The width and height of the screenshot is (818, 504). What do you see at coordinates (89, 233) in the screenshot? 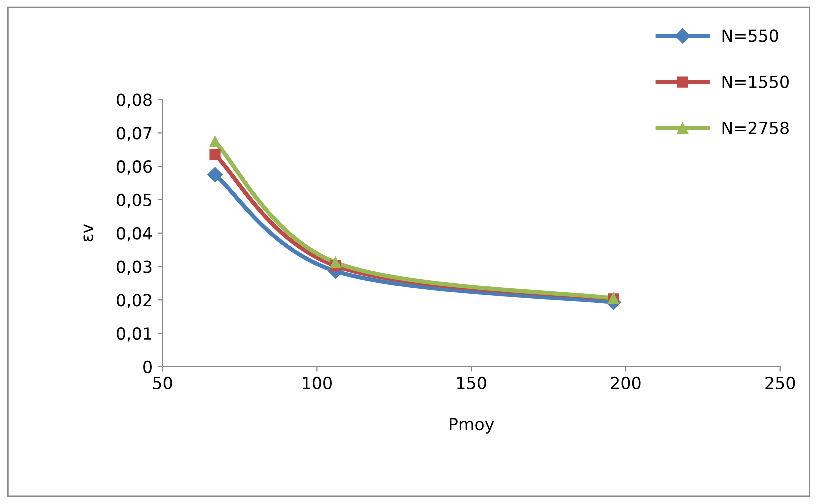
I see `y-axis-title: εv` at bounding box center [89, 233].